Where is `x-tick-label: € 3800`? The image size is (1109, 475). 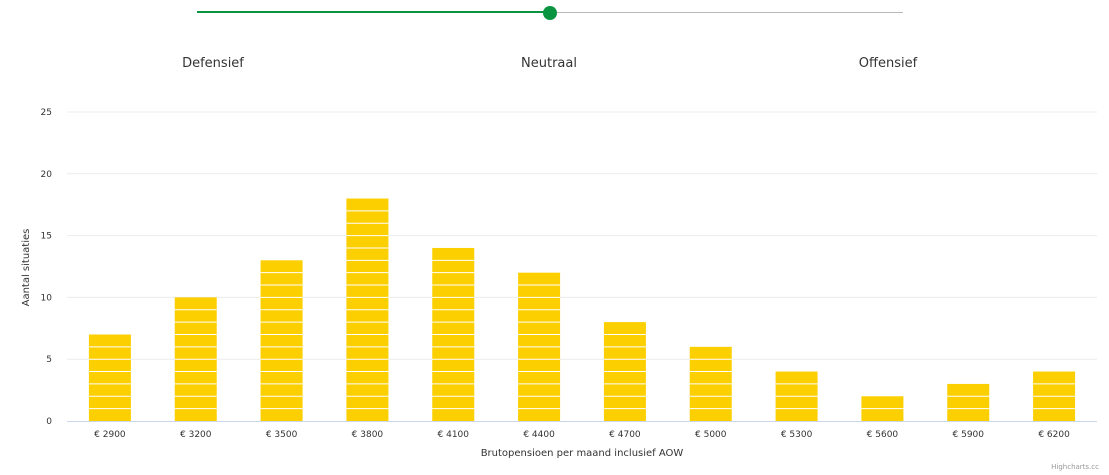
x-tick-label: € 3800 is located at coordinates (368, 435).